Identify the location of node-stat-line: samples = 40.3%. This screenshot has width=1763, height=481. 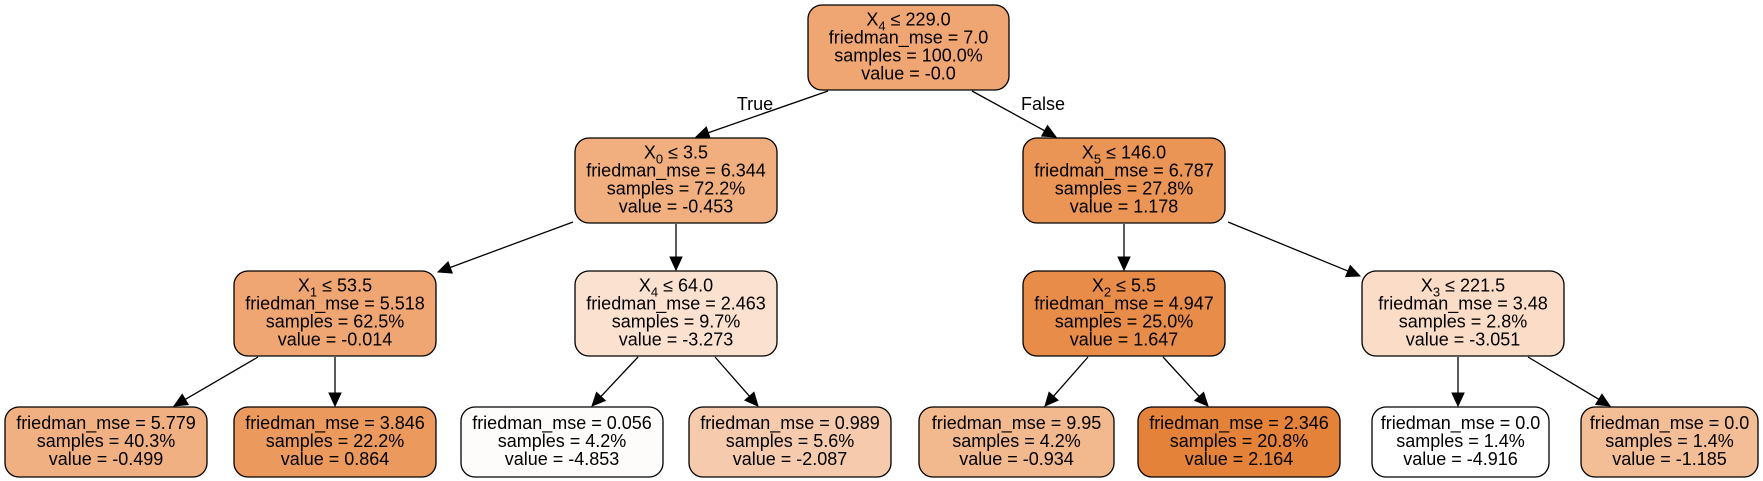
(106, 441).